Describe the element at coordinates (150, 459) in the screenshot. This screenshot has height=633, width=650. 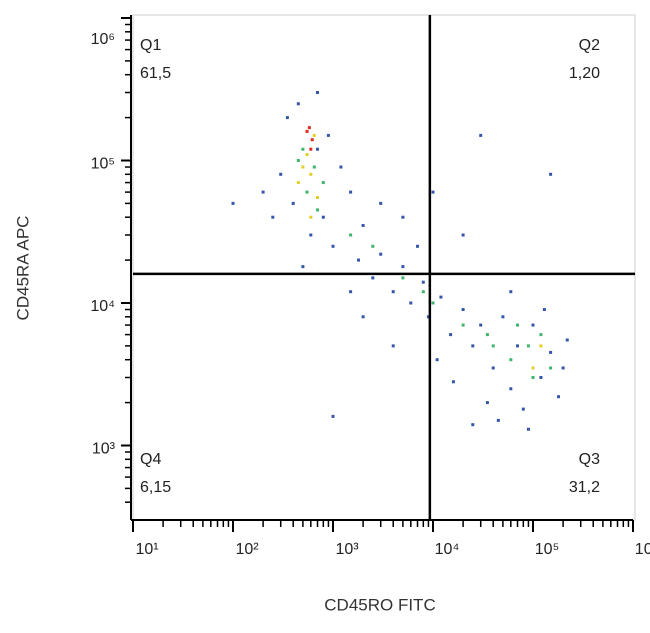
I see `quadrant-name: Q4` at that location.